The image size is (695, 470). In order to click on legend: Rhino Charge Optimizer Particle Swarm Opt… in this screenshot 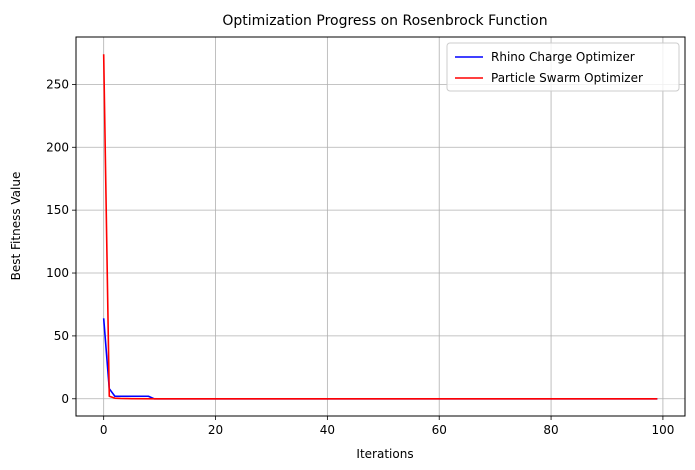, I will do `click(563, 67)`.